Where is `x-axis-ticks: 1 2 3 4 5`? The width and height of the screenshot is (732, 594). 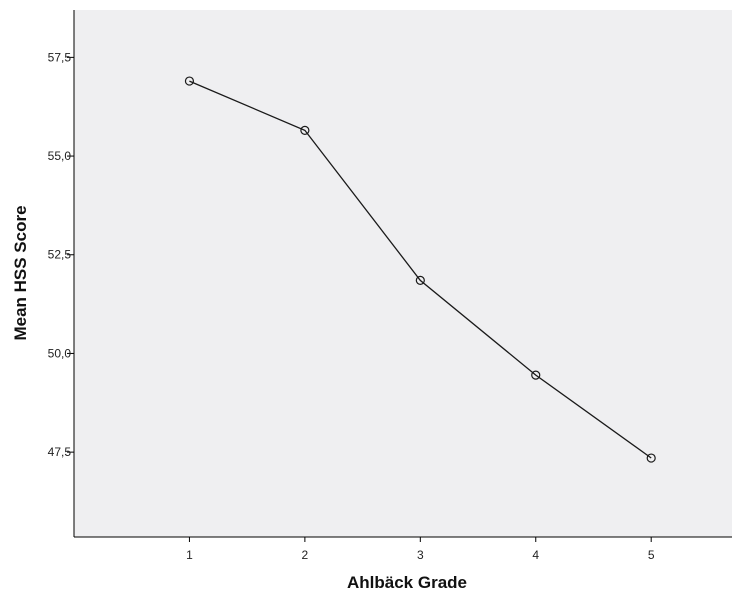
x-axis-ticks: 1 2 3 4 5 is located at coordinates (420, 549).